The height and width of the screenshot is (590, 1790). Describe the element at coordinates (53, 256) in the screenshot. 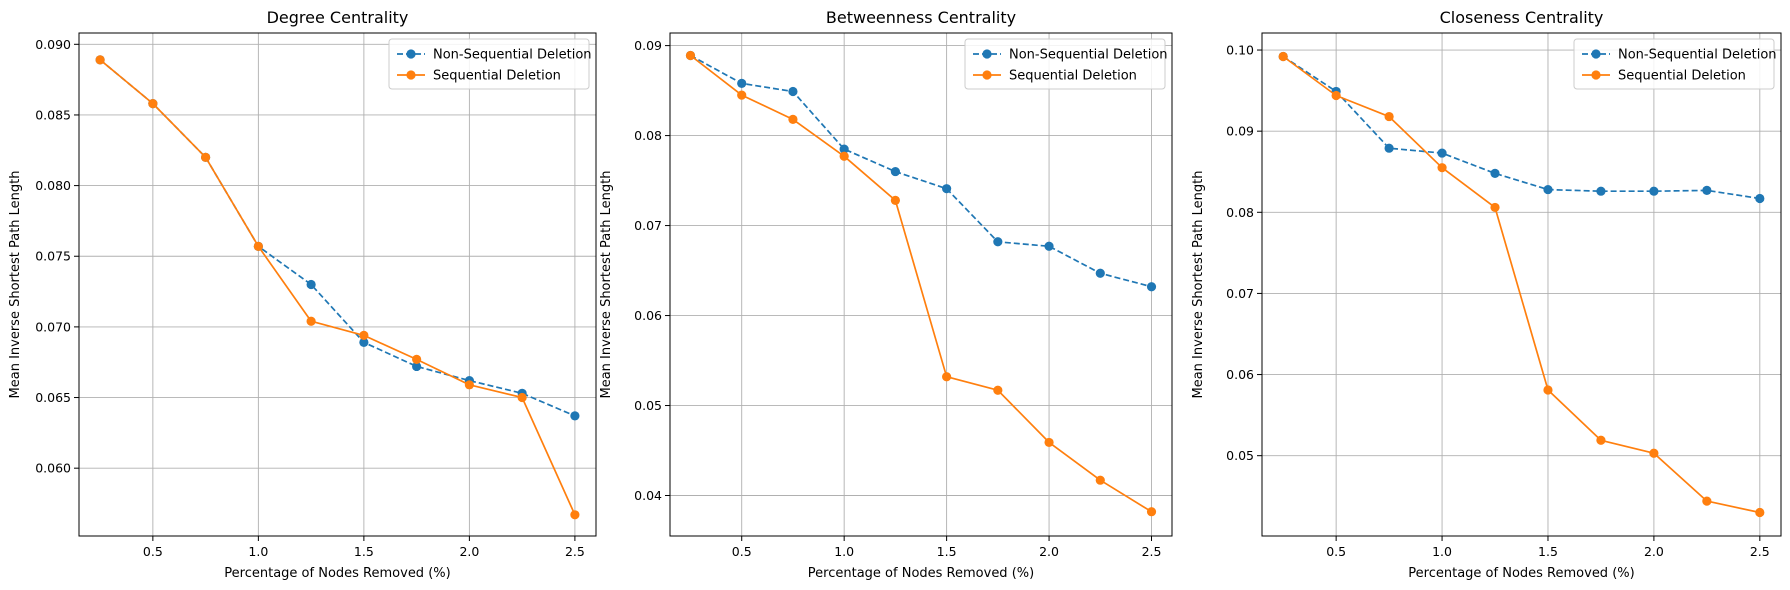

I see `y-tick-label: 0.075` at that location.